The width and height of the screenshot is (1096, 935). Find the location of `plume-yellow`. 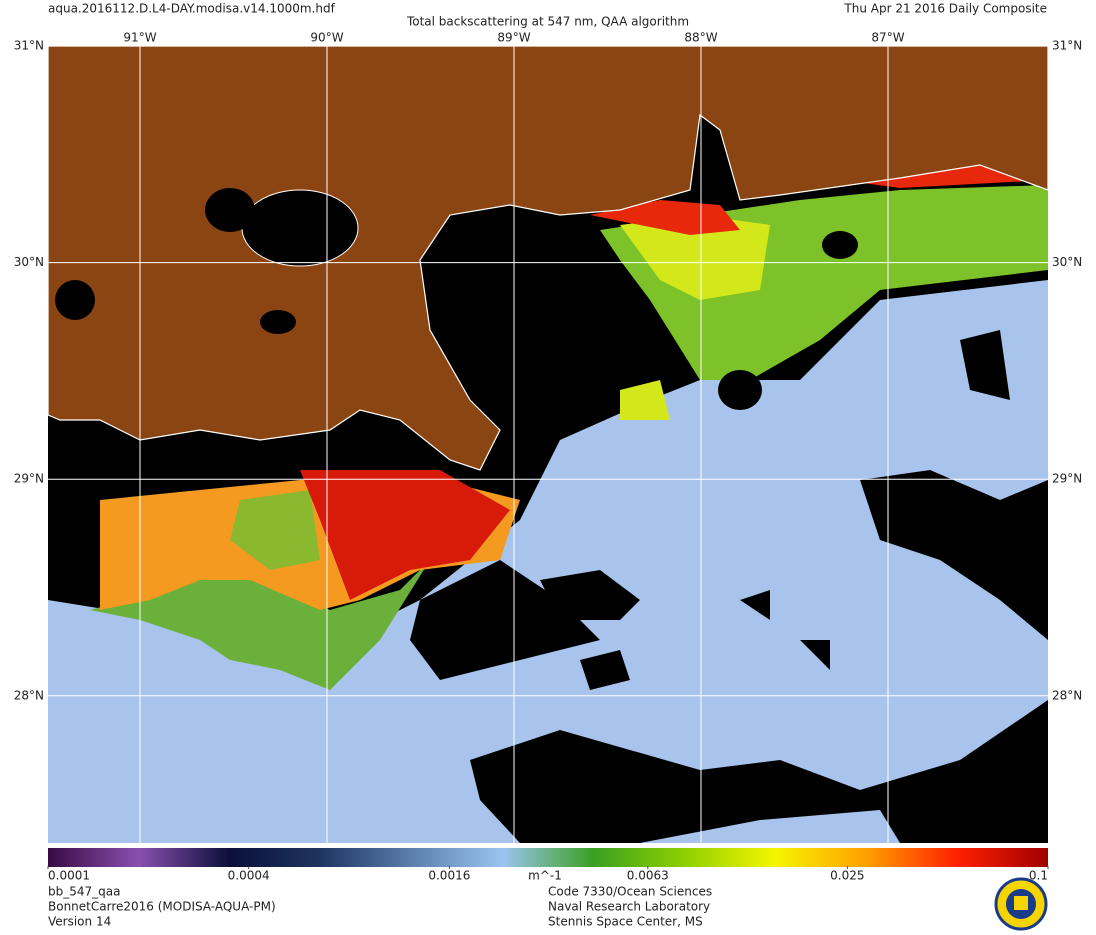

plume-yellow is located at coordinates (695, 317).